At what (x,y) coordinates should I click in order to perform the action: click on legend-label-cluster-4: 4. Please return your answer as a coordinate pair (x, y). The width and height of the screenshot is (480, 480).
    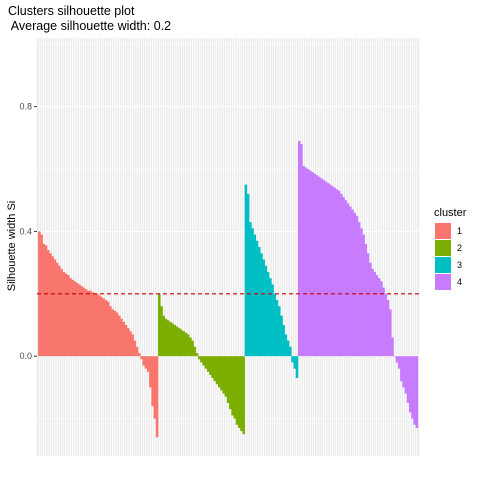
    Looking at the image, I should click on (459, 282).